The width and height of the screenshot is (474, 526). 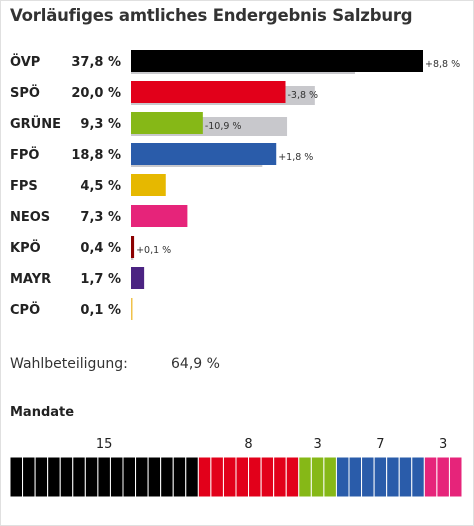 What do you see at coordinates (24, 186) in the screenshot?
I see `party-label: FPS` at bounding box center [24, 186].